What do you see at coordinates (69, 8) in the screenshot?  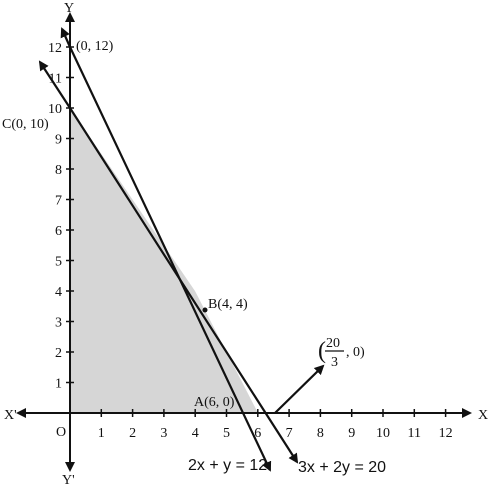 I see `y-label: Y` at bounding box center [69, 8].